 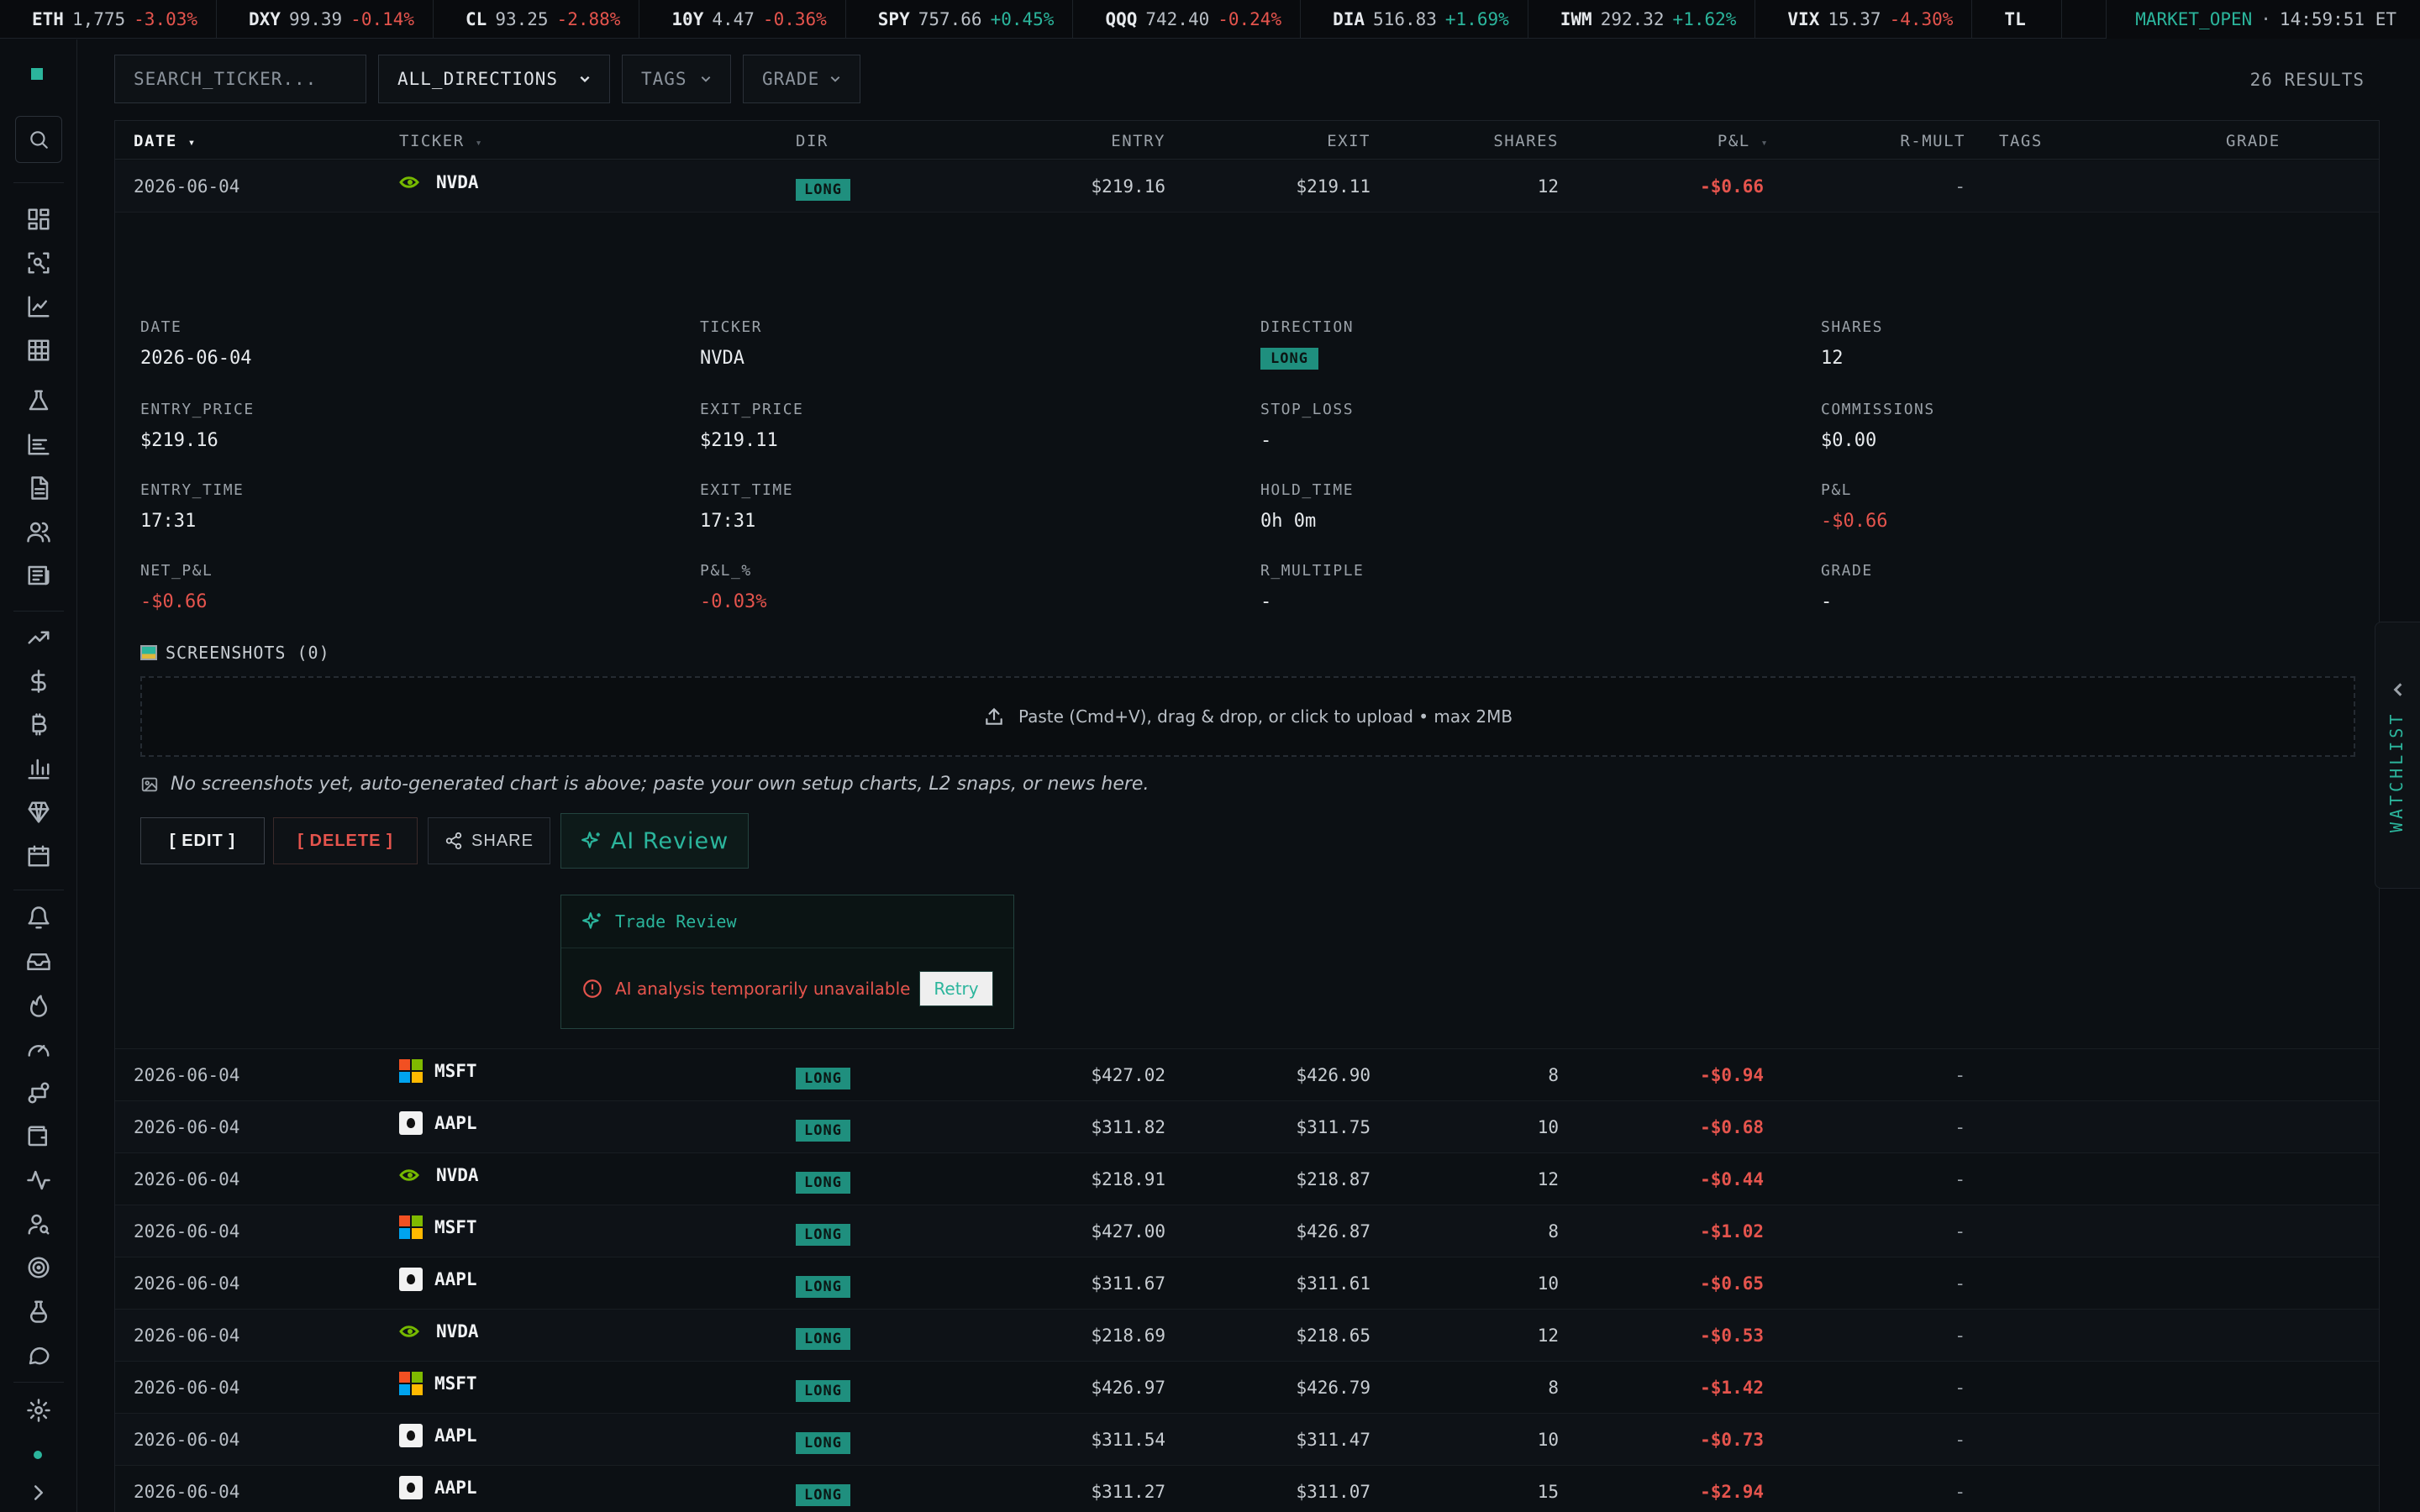 I want to click on detail-value: 0h 0m, so click(x=1288, y=521).